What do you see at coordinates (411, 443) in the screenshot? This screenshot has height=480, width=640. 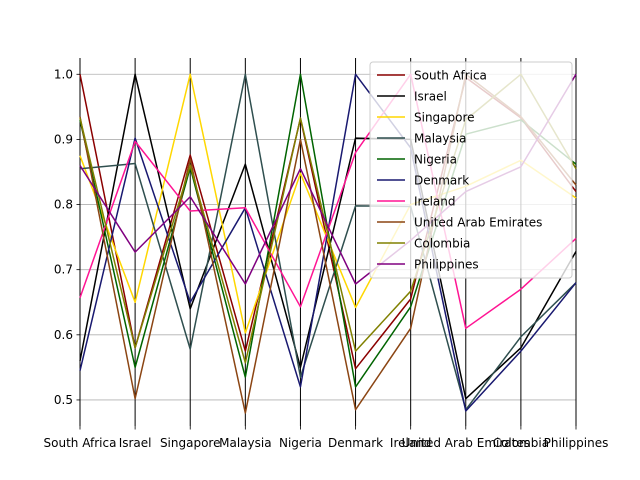 I see `x-tick-label: Ireland` at bounding box center [411, 443].